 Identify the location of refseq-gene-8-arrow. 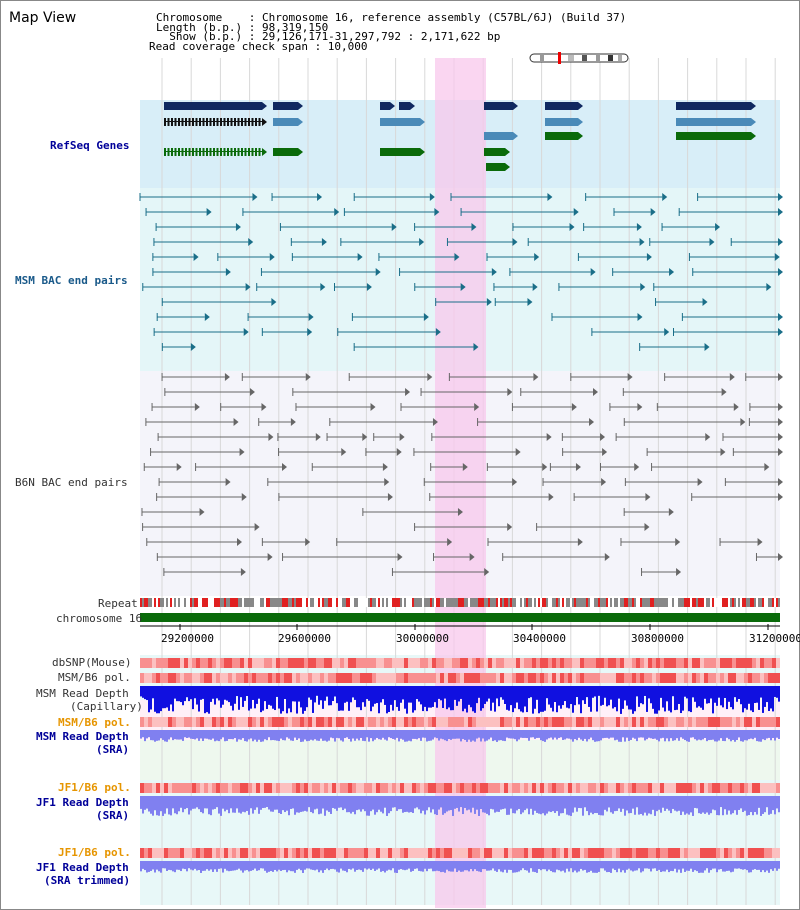
(264, 122).